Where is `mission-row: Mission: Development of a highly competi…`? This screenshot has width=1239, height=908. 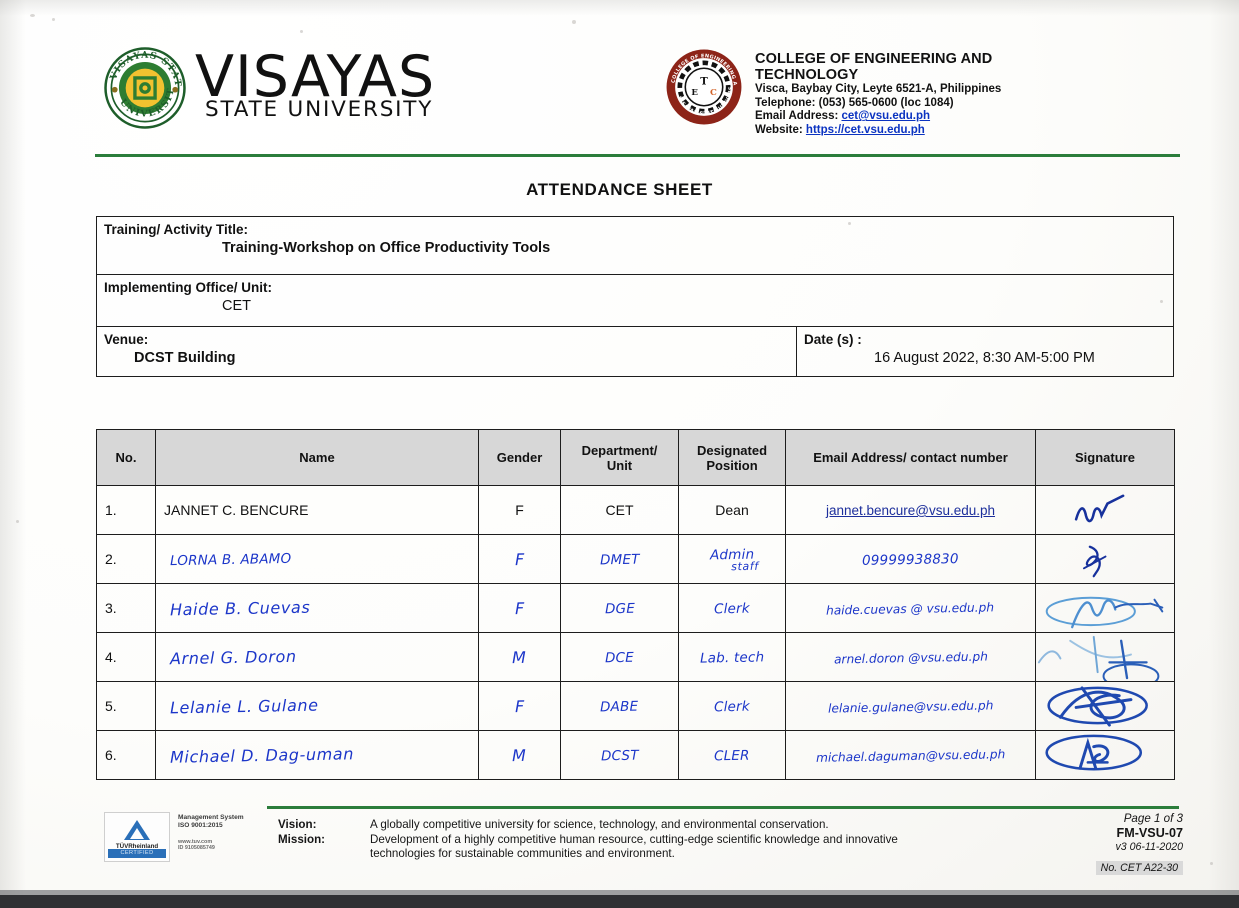
mission-row: Mission: Development of a highly competi… is located at coordinates (618, 847).